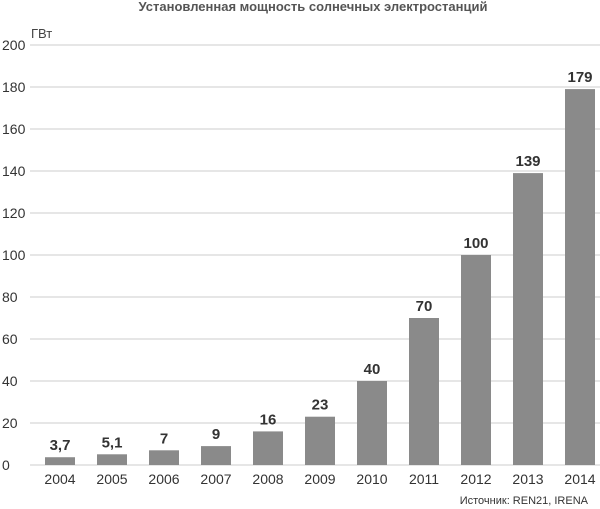 The width and height of the screenshot is (600, 509). I want to click on bar-2005, so click(112, 459).